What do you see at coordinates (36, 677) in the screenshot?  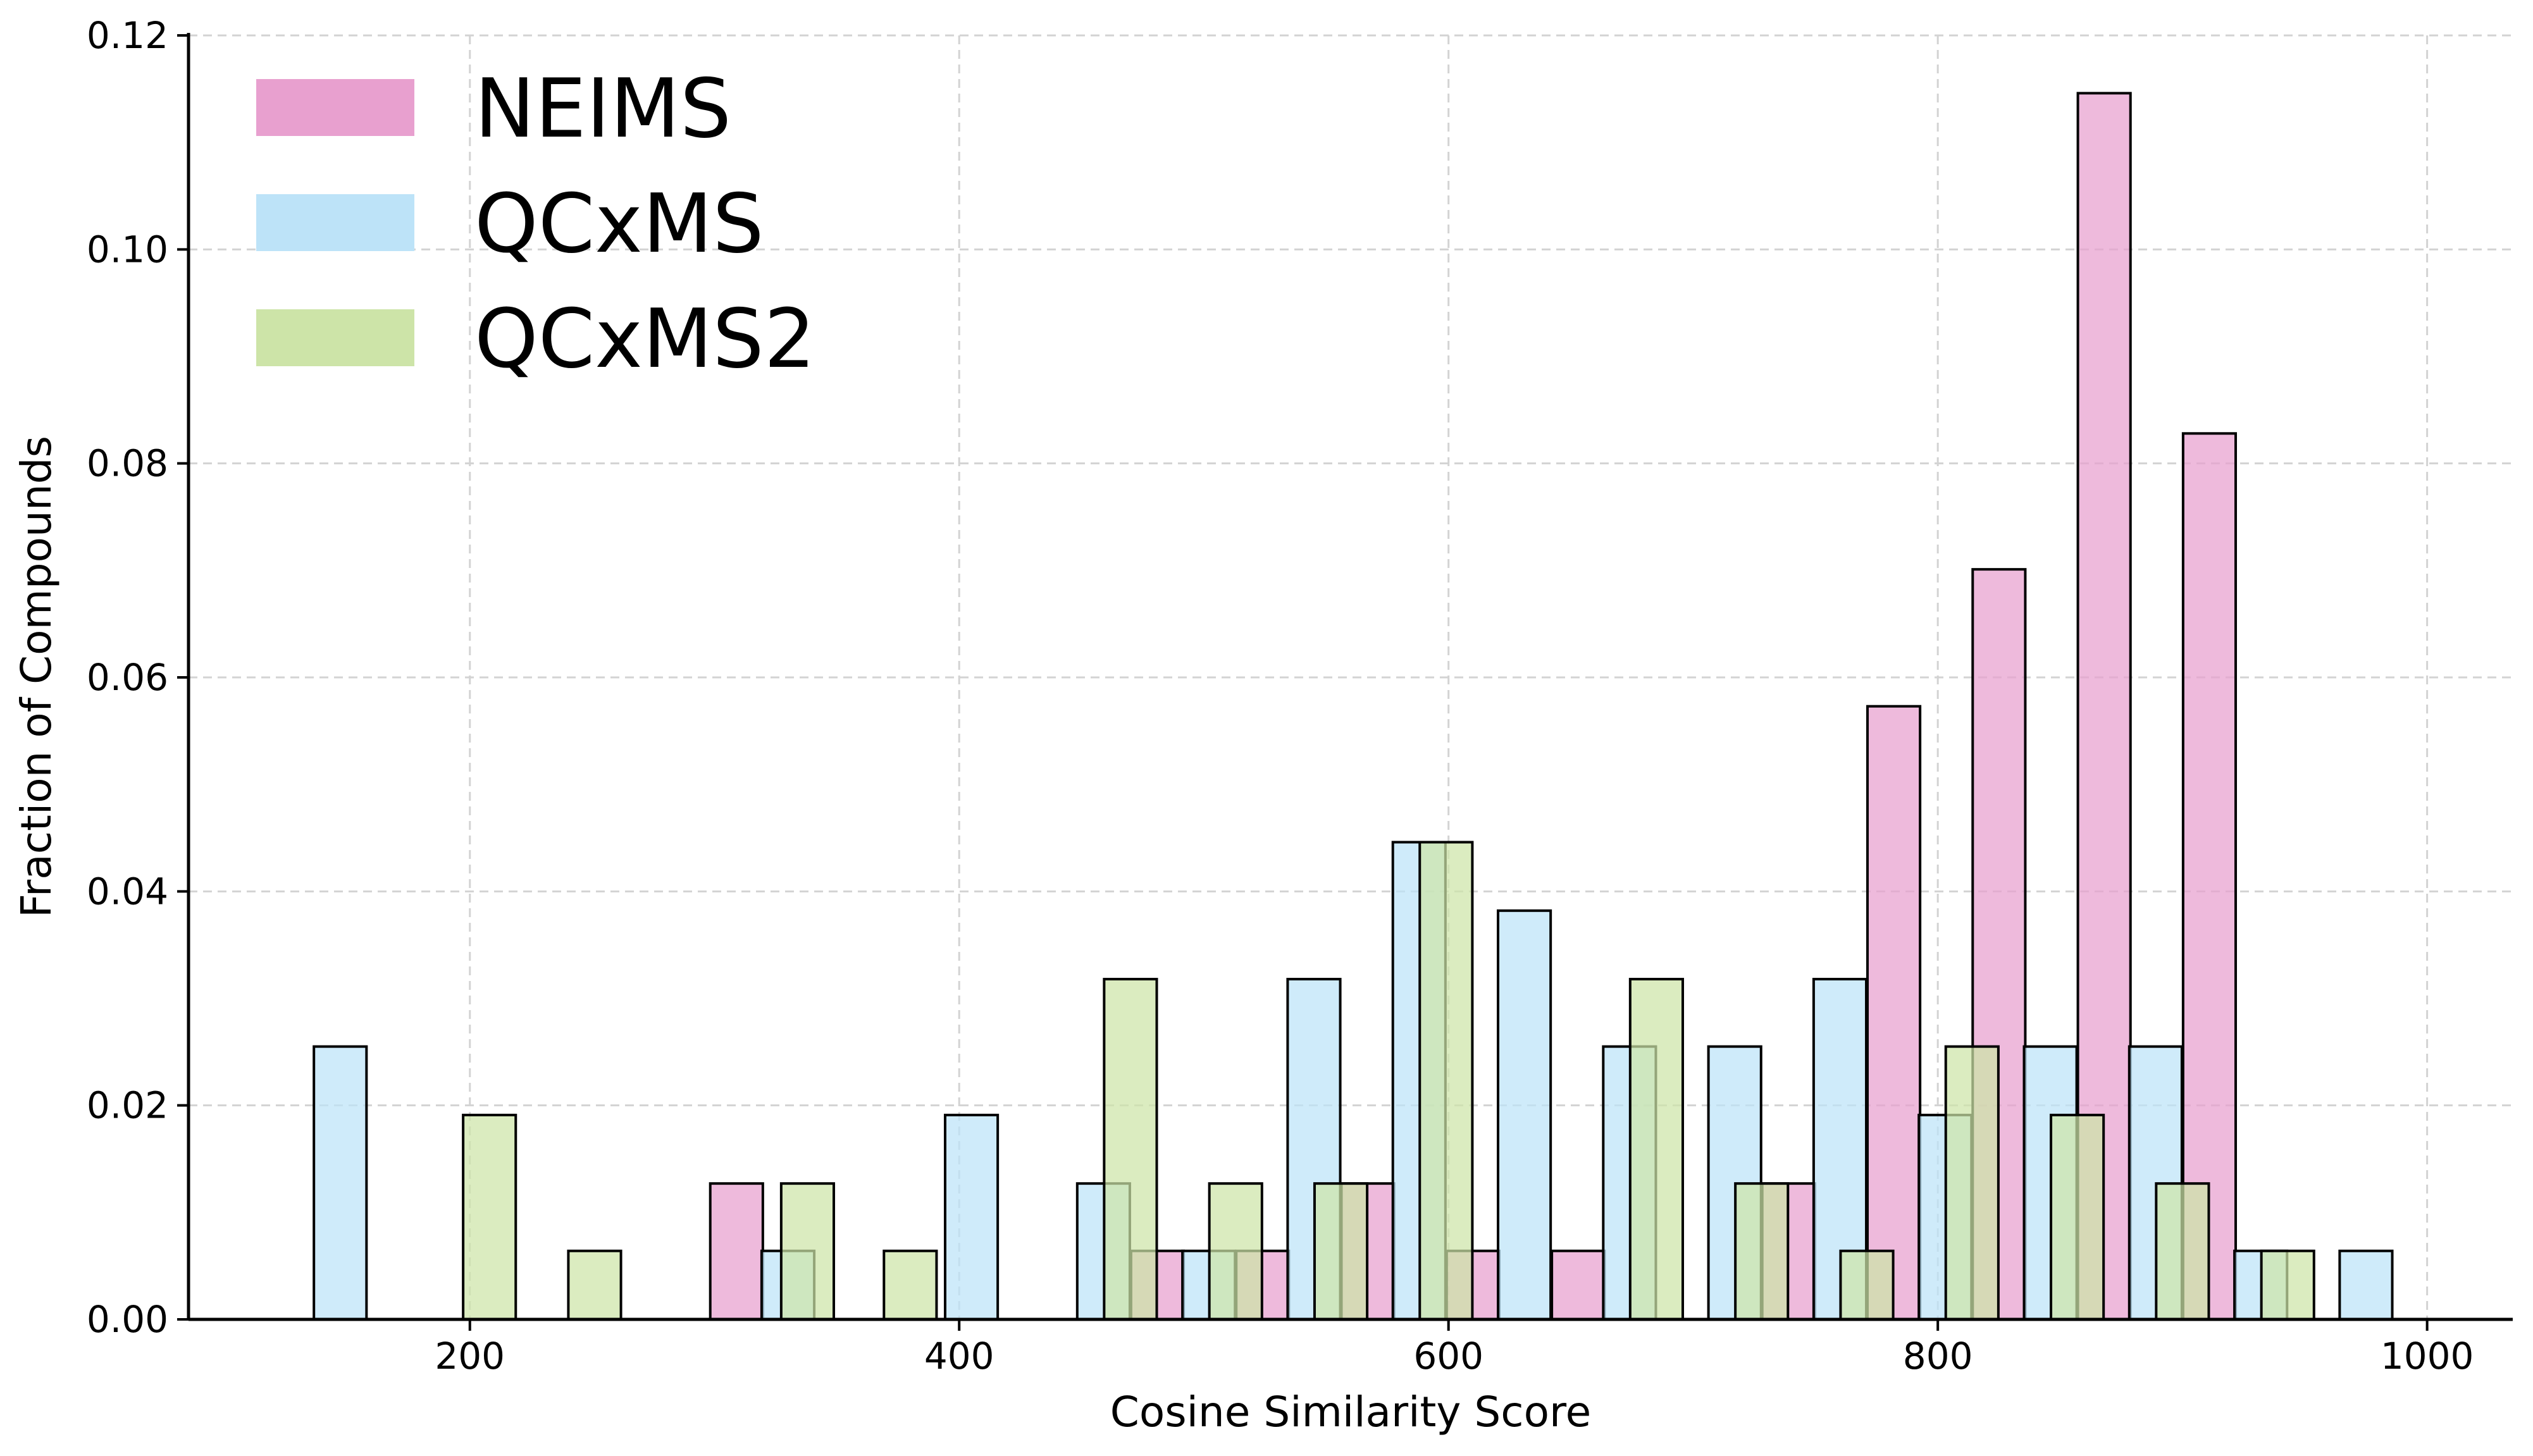 I see `y-axis-label: Fraction of Compounds` at bounding box center [36, 677].